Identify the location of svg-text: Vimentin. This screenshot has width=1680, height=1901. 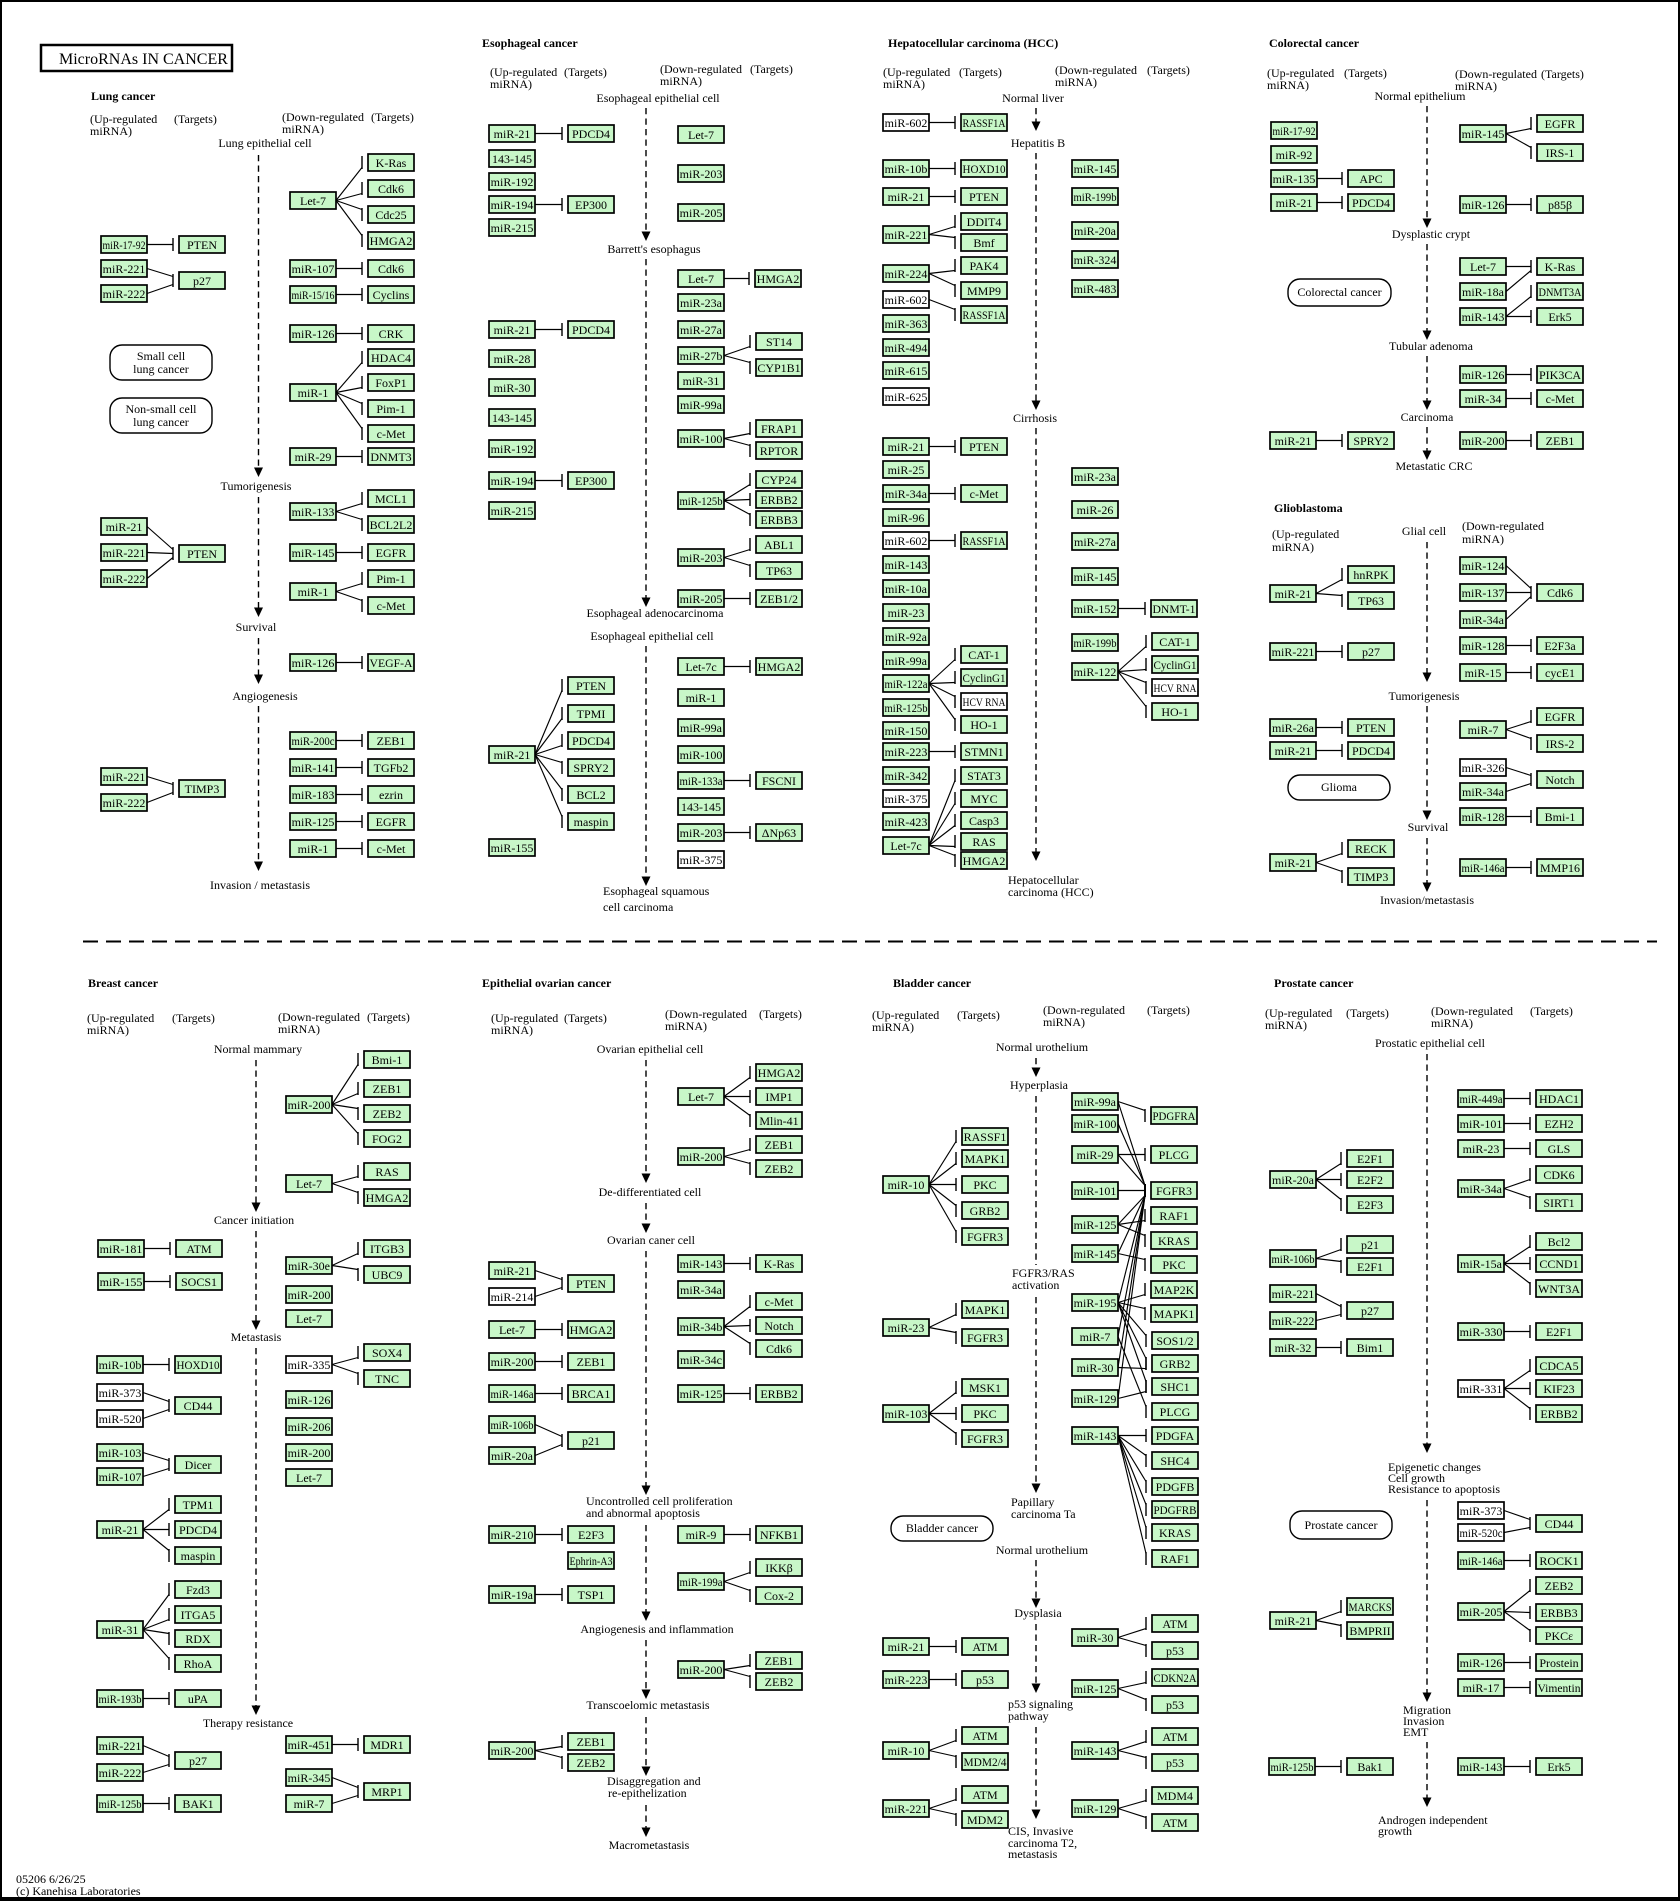
(1559, 1688).